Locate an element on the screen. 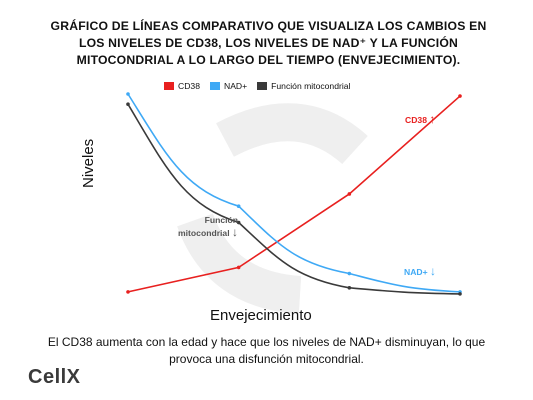 The image size is (533, 400). legend-label-nad: NAD+ is located at coordinates (235, 86).